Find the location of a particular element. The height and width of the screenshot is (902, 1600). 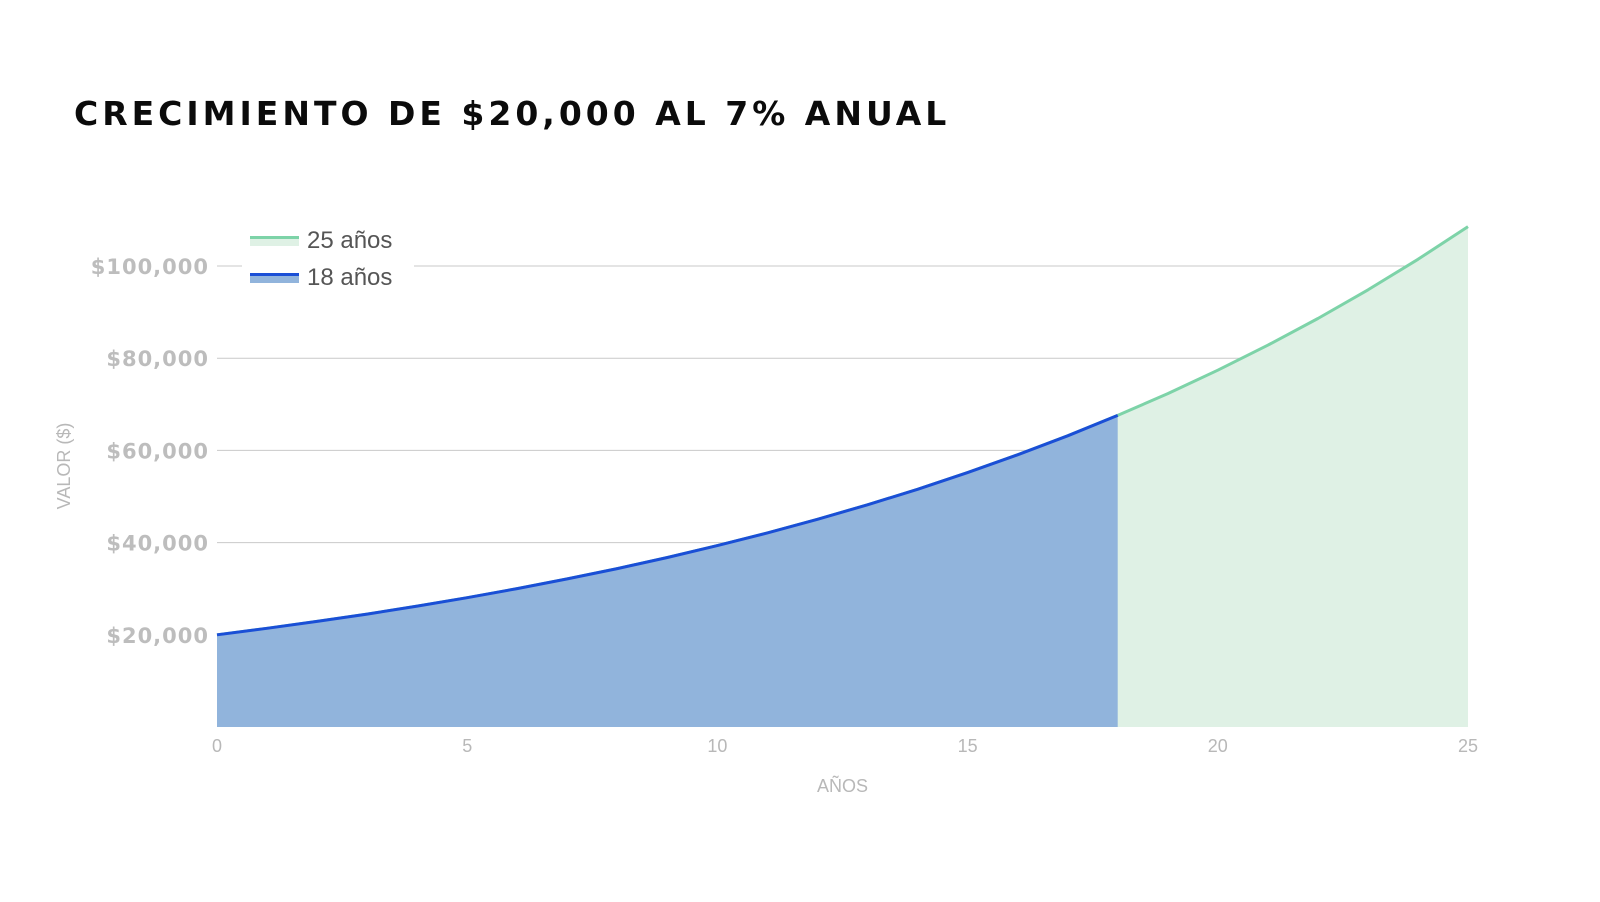

legend-swatch-25-anos-line is located at coordinates (274, 237).